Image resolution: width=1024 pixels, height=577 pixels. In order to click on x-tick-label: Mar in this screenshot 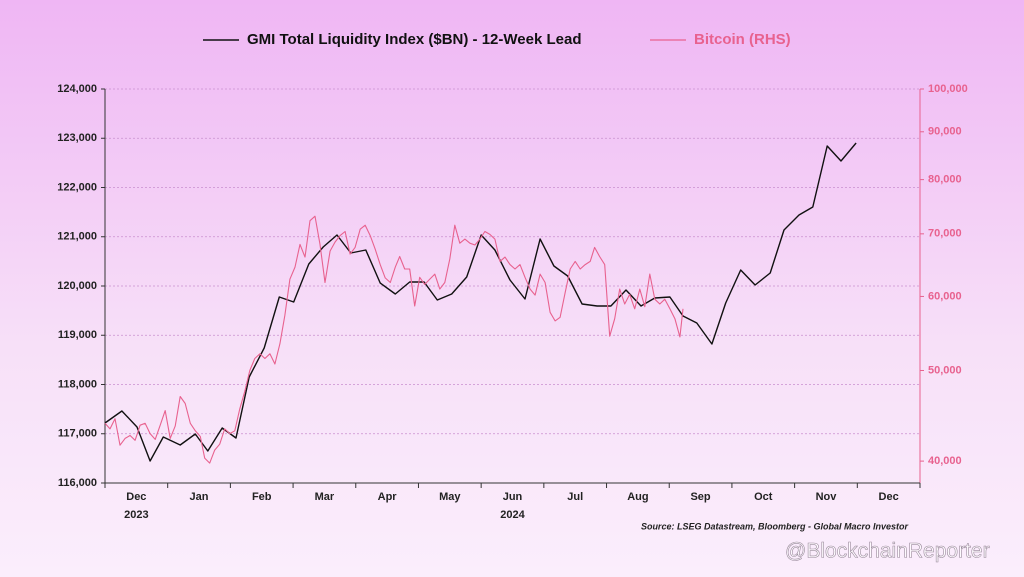, I will do `click(325, 497)`.